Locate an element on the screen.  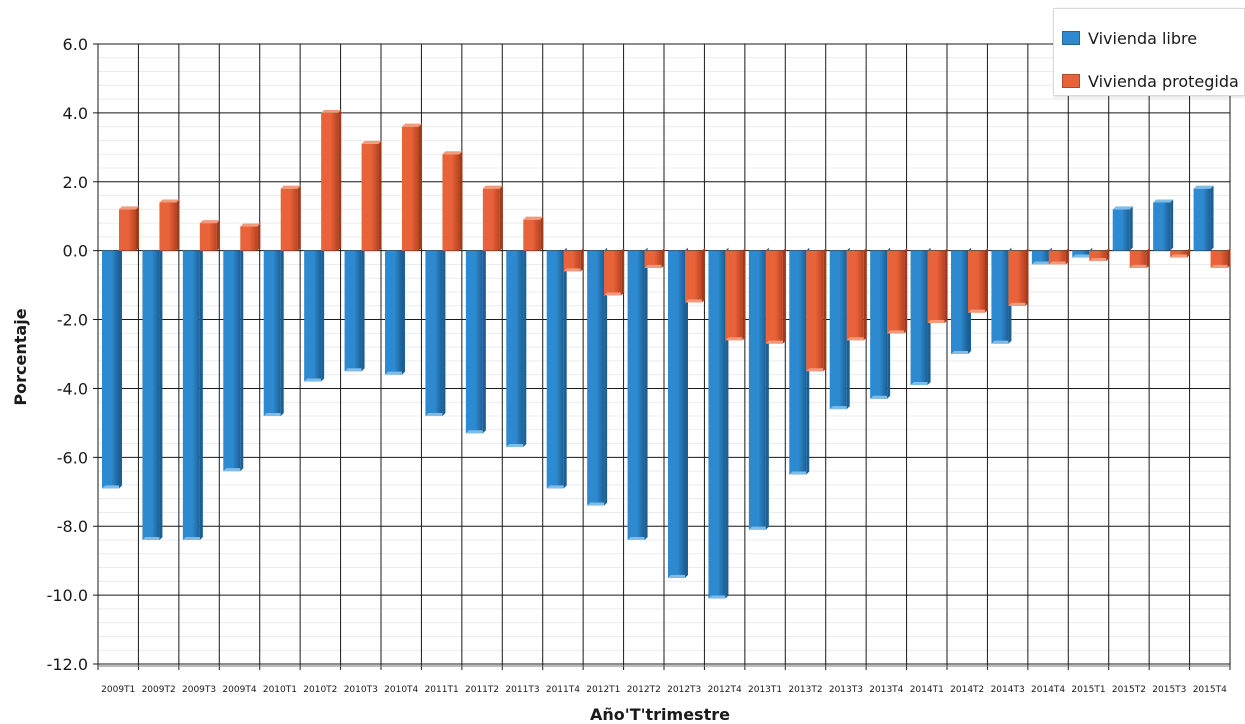
x-tick-label: 2012T4 is located at coordinates (725, 690).